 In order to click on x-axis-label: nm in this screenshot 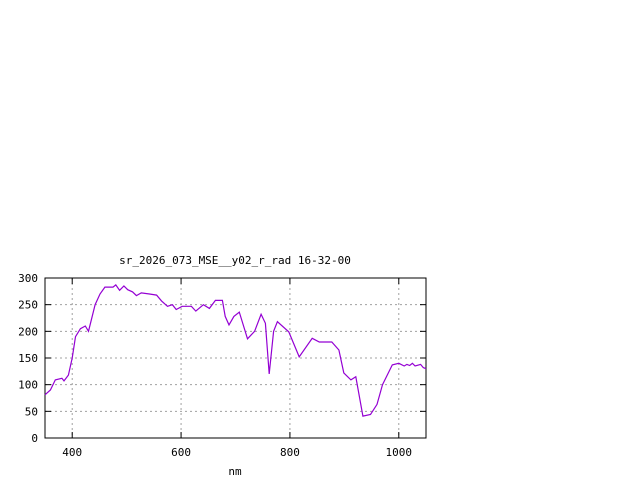, I will do `click(235, 471)`.